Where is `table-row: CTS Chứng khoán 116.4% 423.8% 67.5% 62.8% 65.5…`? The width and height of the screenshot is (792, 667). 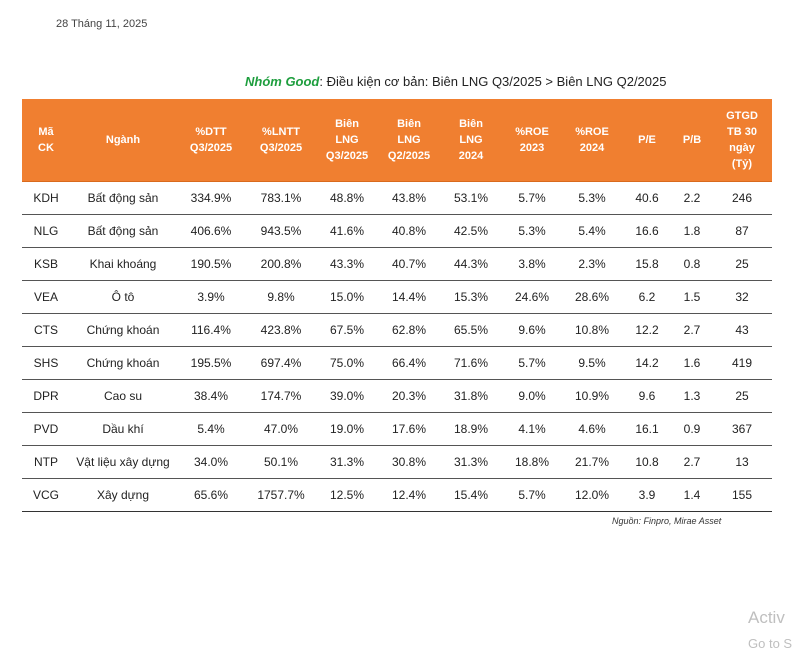 table-row: CTS Chứng khoán 116.4% 423.8% 67.5% 62.8% 65.5… is located at coordinates (397, 330).